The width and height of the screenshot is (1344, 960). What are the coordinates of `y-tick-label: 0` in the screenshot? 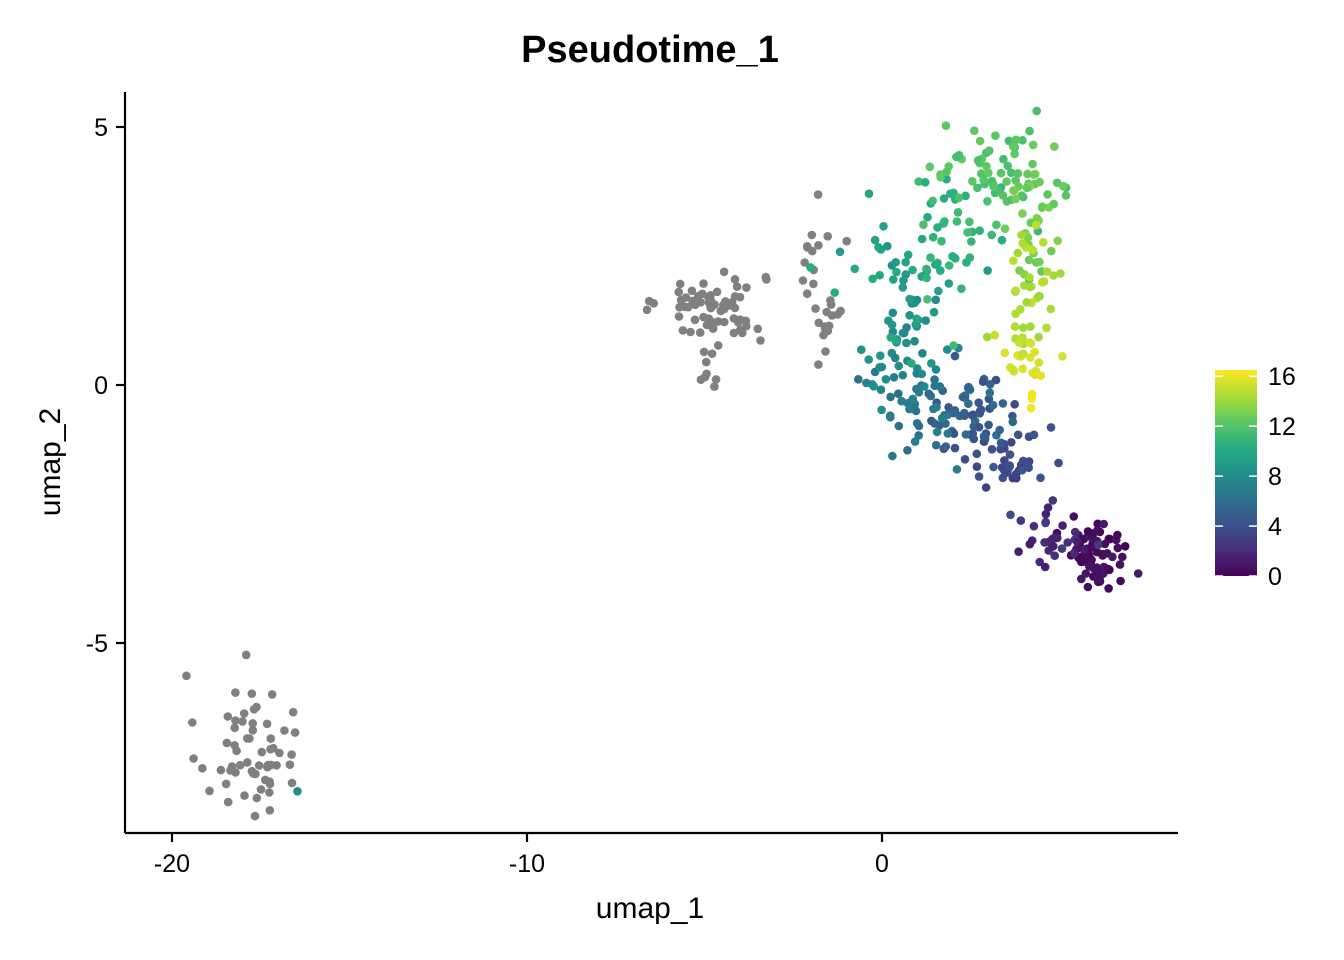 It's located at (101, 386).